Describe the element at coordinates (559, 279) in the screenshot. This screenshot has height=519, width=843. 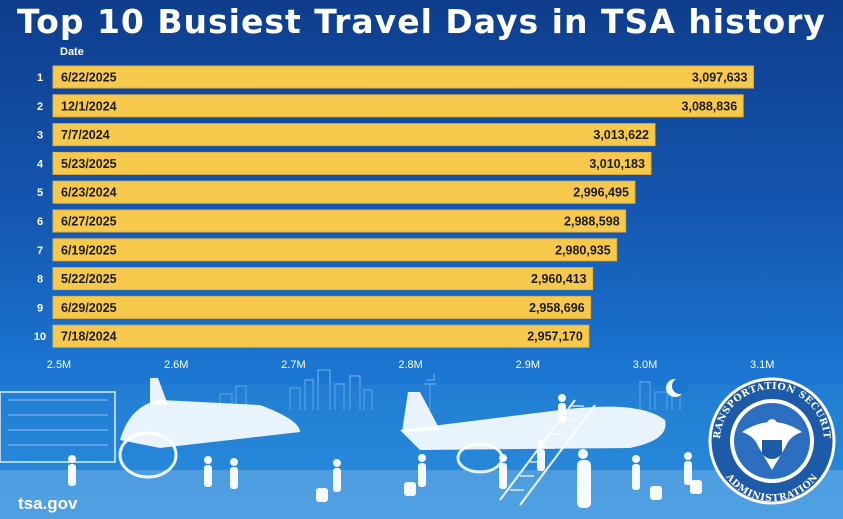
I see `bar-value-label: 2,960,413` at that location.